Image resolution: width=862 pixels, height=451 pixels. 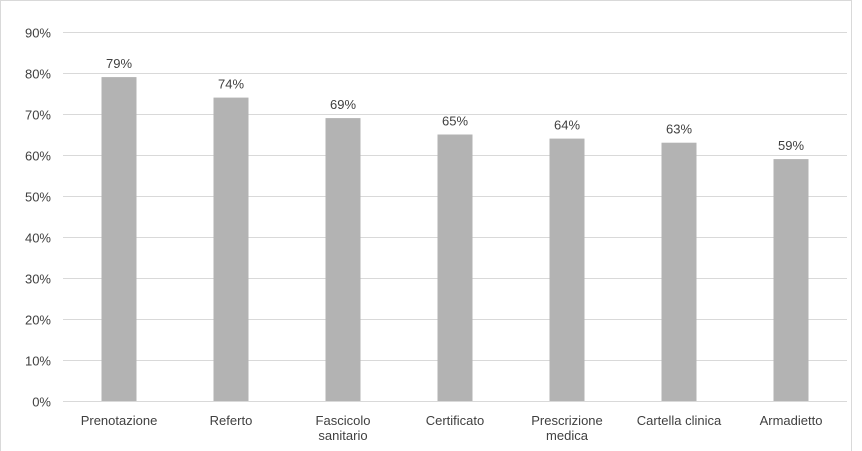 What do you see at coordinates (791, 145) in the screenshot?
I see `data-label: 59%` at bounding box center [791, 145].